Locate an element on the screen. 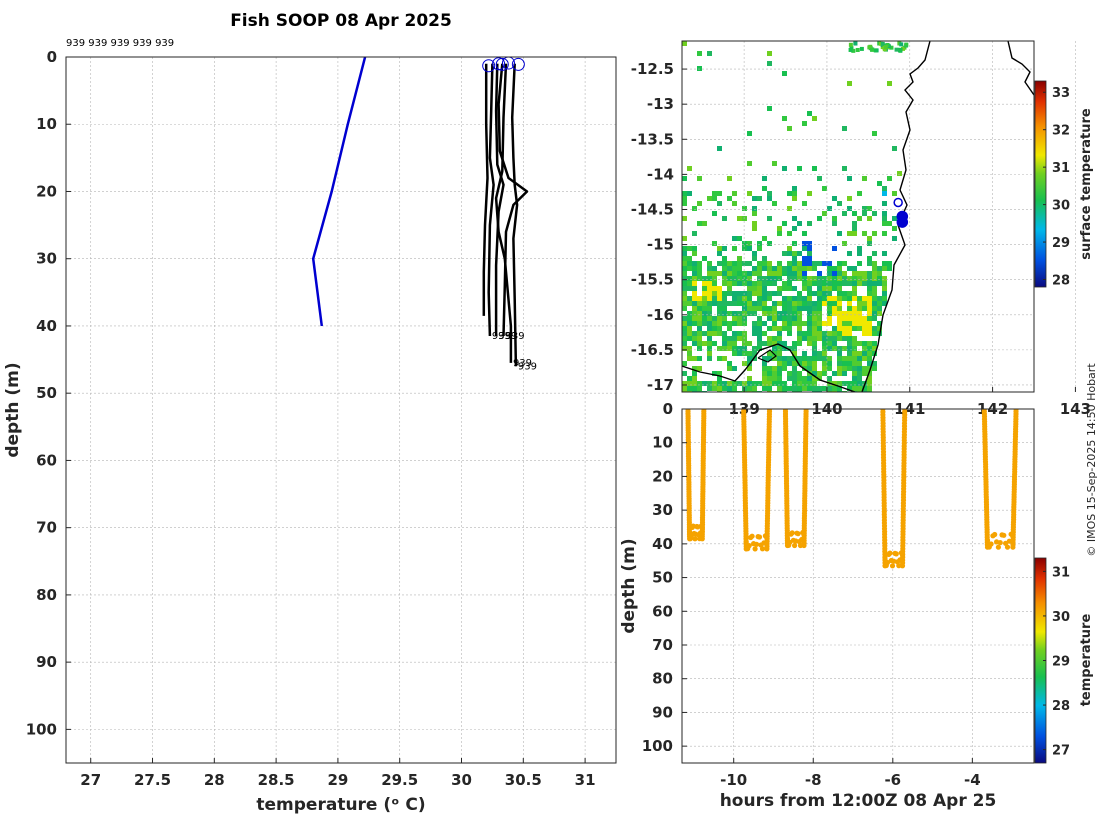  depth-time-y-tick-label: 30 is located at coordinates (662, 510).